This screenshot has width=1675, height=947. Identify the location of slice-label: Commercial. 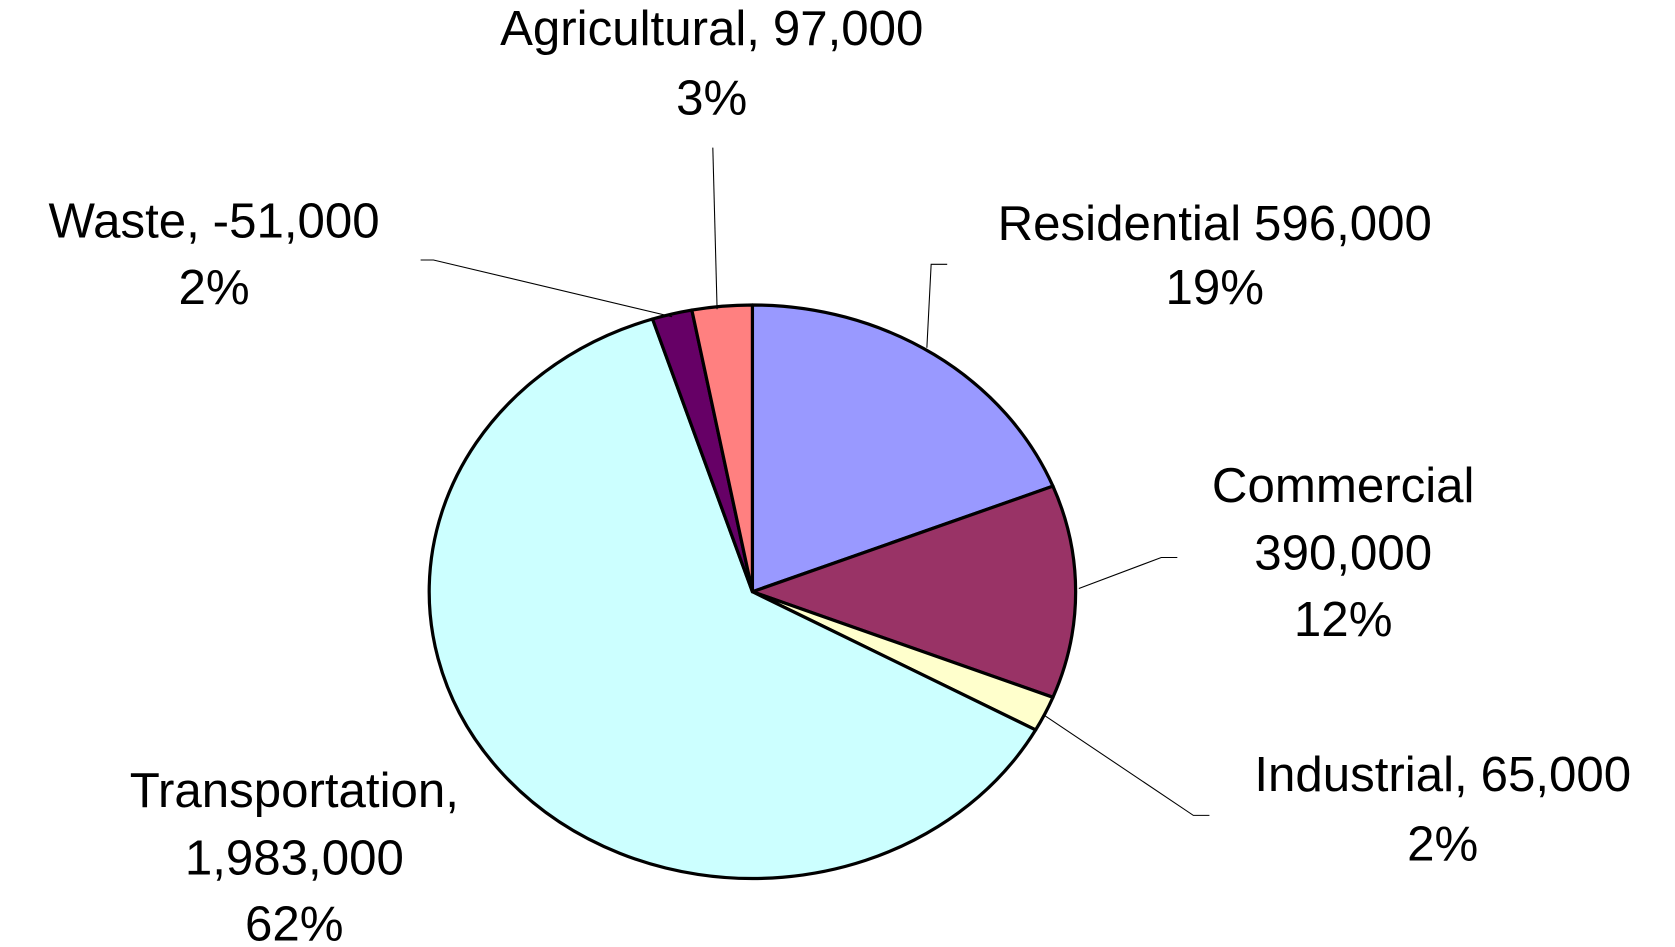
(1343, 485).